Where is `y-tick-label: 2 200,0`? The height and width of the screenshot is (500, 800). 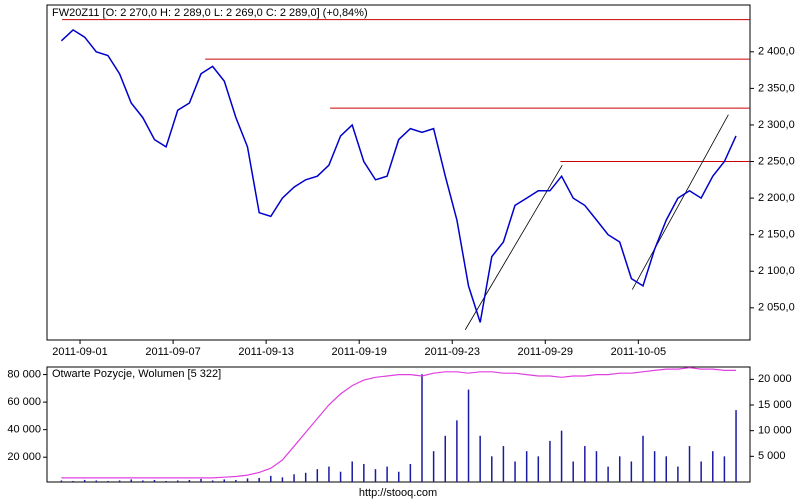
y-tick-label: 2 200,0 is located at coordinates (776, 198).